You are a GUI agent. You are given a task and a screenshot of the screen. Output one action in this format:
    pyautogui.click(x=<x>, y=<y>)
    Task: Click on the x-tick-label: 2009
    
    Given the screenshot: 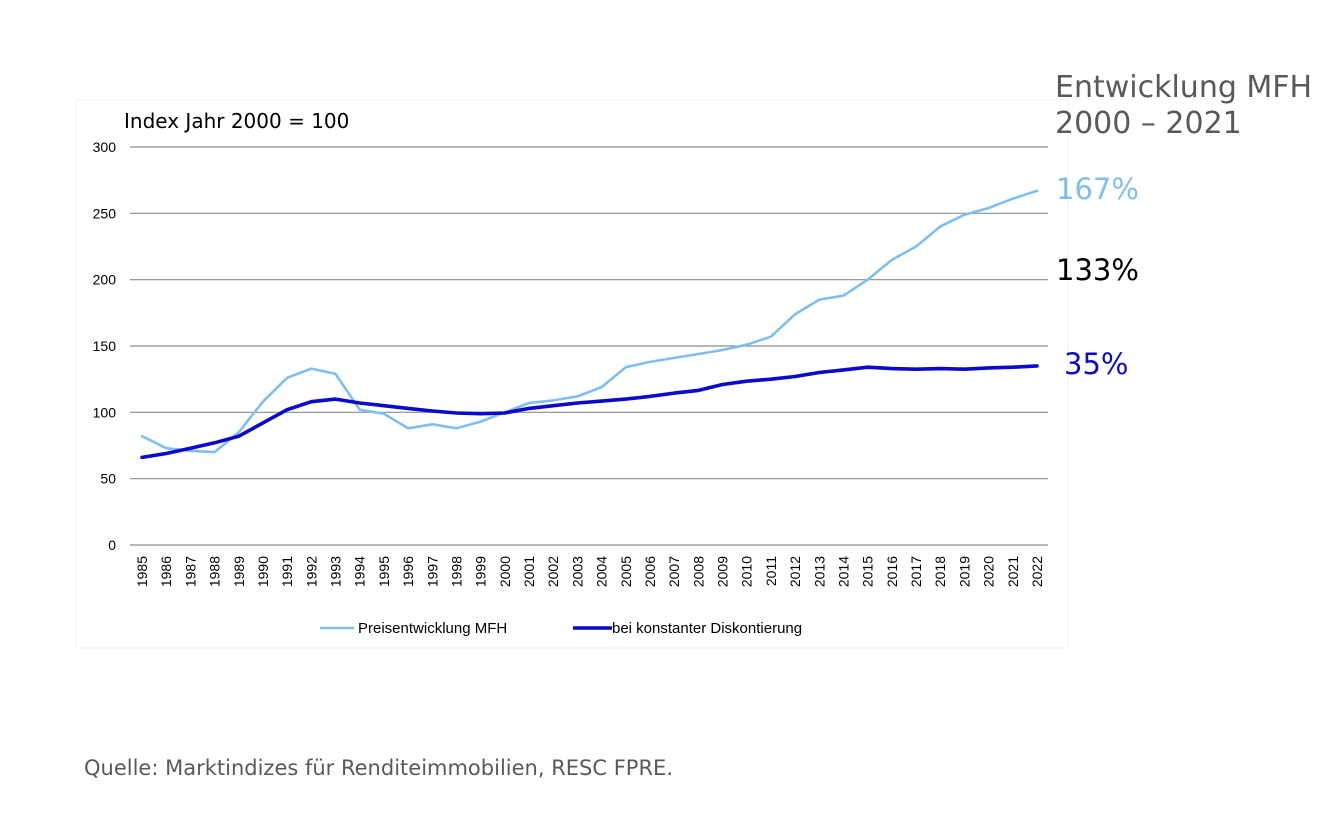 What is the action you would take?
    pyautogui.click(x=723, y=571)
    